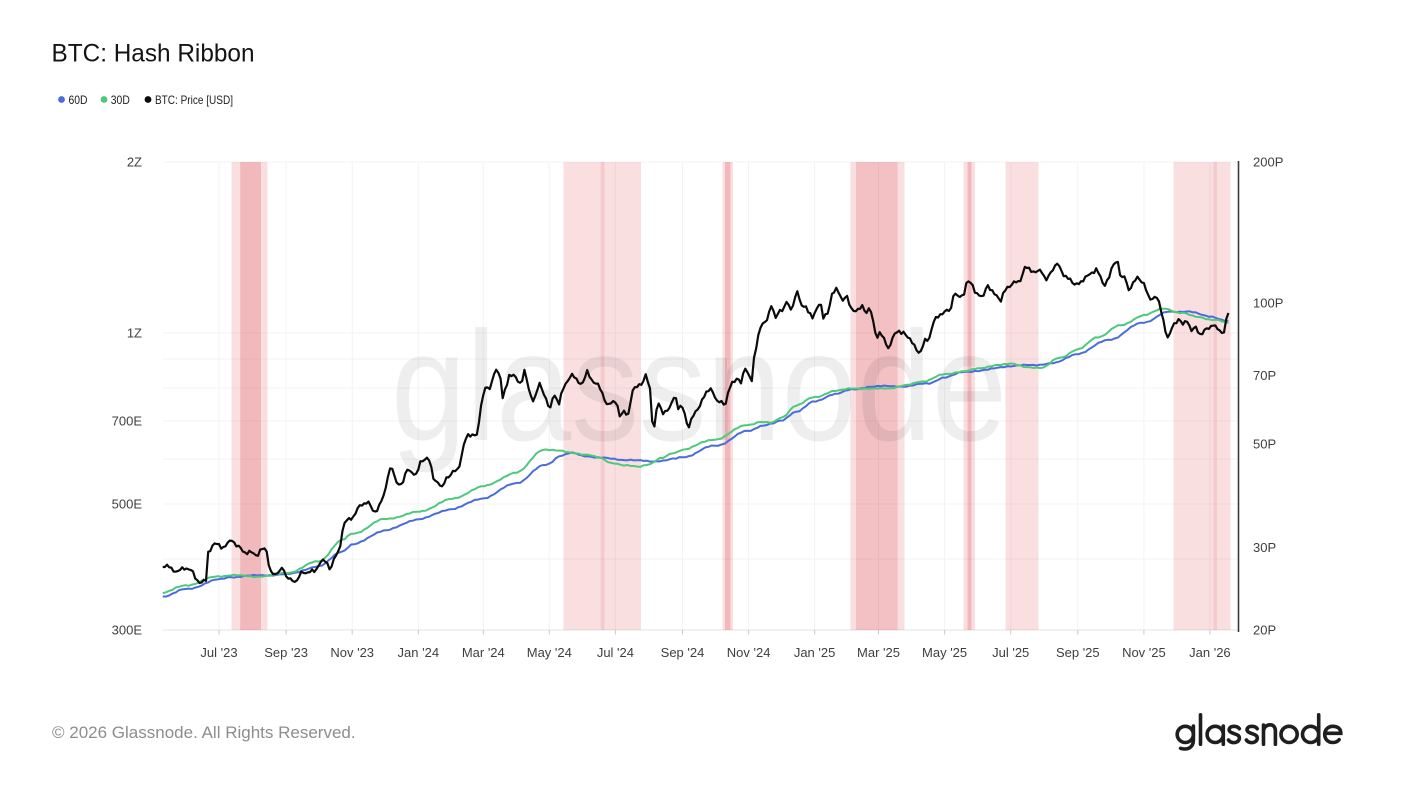 Image resolution: width=1412 pixels, height=808 pixels. What do you see at coordinates (286, 652) in the screenshot?
I see `svg-text: Sep '23` at bounding box center [286, 652].